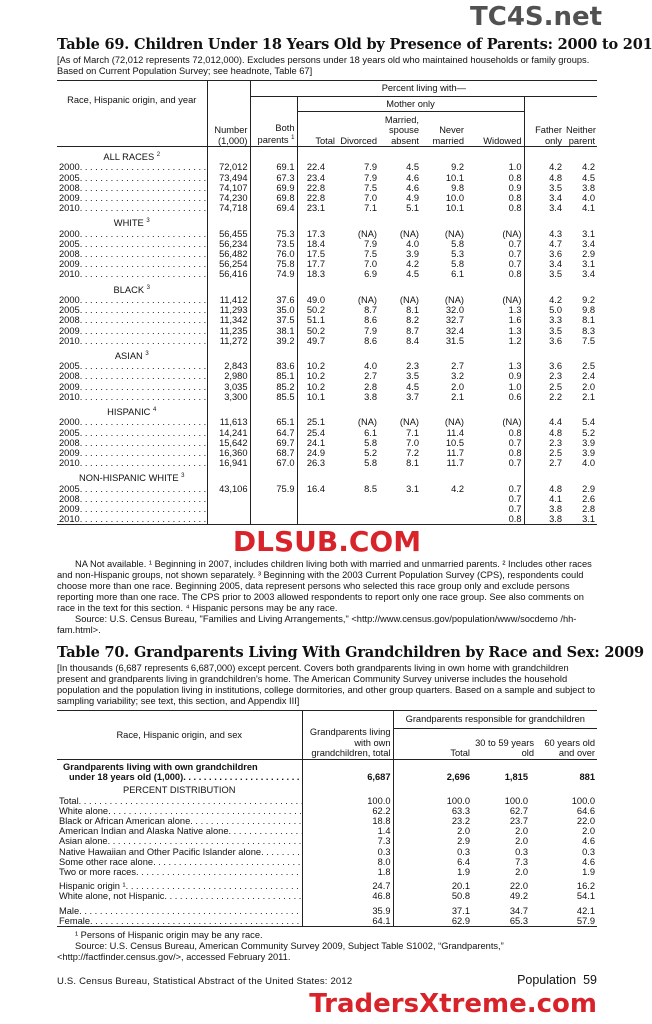 This screenshot has width=652, height=1024. What do you see at coordinates (586, 896) in the screenshot?
I see `data-cell: 54.1` at bounding box center [586, 896].